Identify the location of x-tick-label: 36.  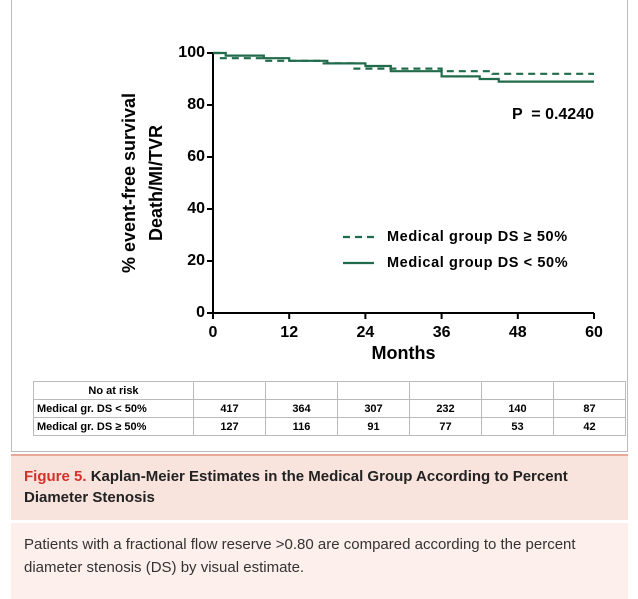
(442, 332).